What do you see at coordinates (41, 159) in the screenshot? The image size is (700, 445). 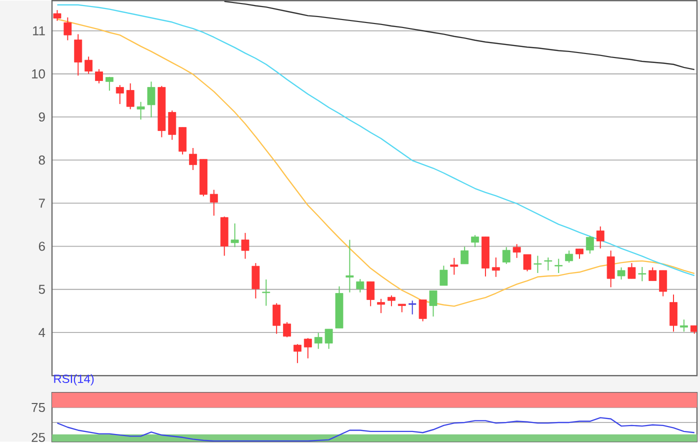 I see `y-tick-label: 8` at bounding box center [41, 159].